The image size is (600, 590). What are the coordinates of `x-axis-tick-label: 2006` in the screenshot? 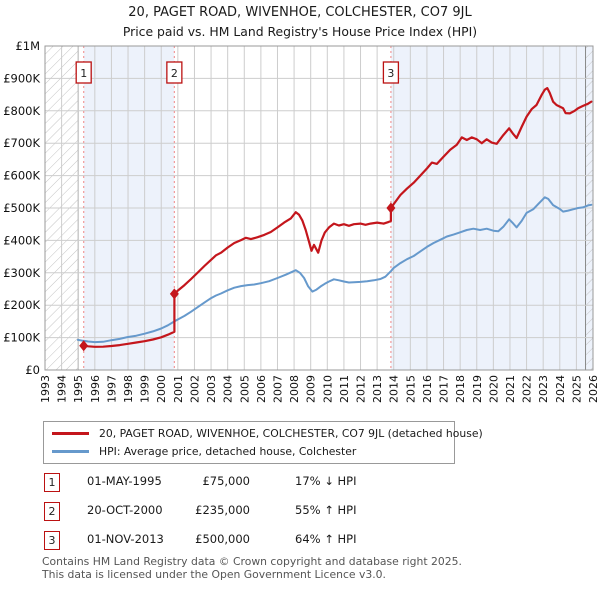 It's located at (261, 389).